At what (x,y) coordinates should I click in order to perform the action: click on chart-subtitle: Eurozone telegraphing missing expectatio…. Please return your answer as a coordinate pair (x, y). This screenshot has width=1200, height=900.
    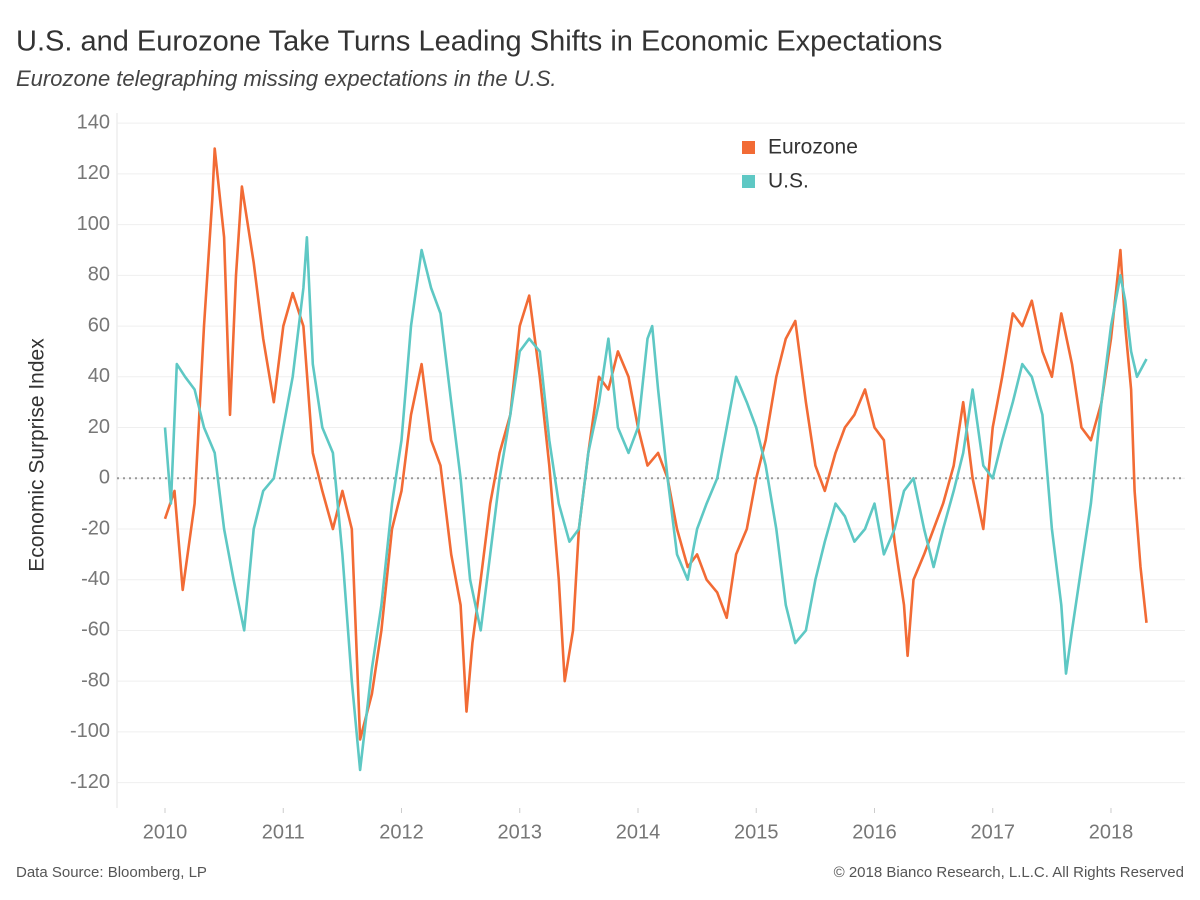
    Looking at the image, I should click on (286, 78).